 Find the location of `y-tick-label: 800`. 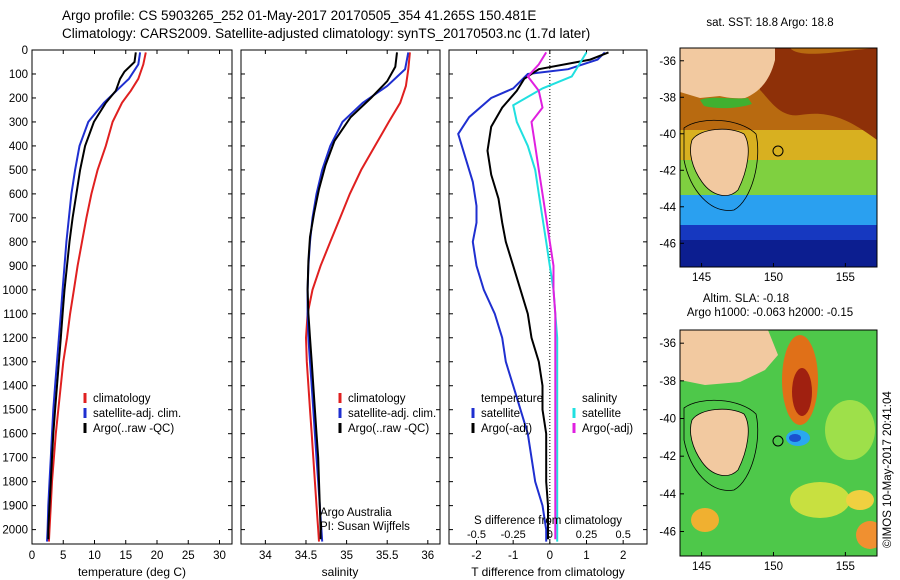

y-tick-label: 800 is located at coordinates (18, 243).